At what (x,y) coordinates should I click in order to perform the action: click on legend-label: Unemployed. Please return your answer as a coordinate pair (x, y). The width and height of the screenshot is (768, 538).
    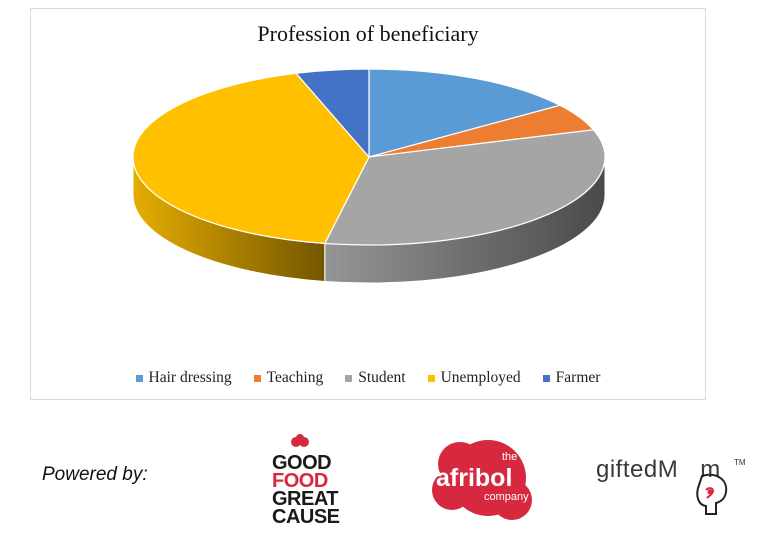
    Looking at the image, I should click on (480, 377).